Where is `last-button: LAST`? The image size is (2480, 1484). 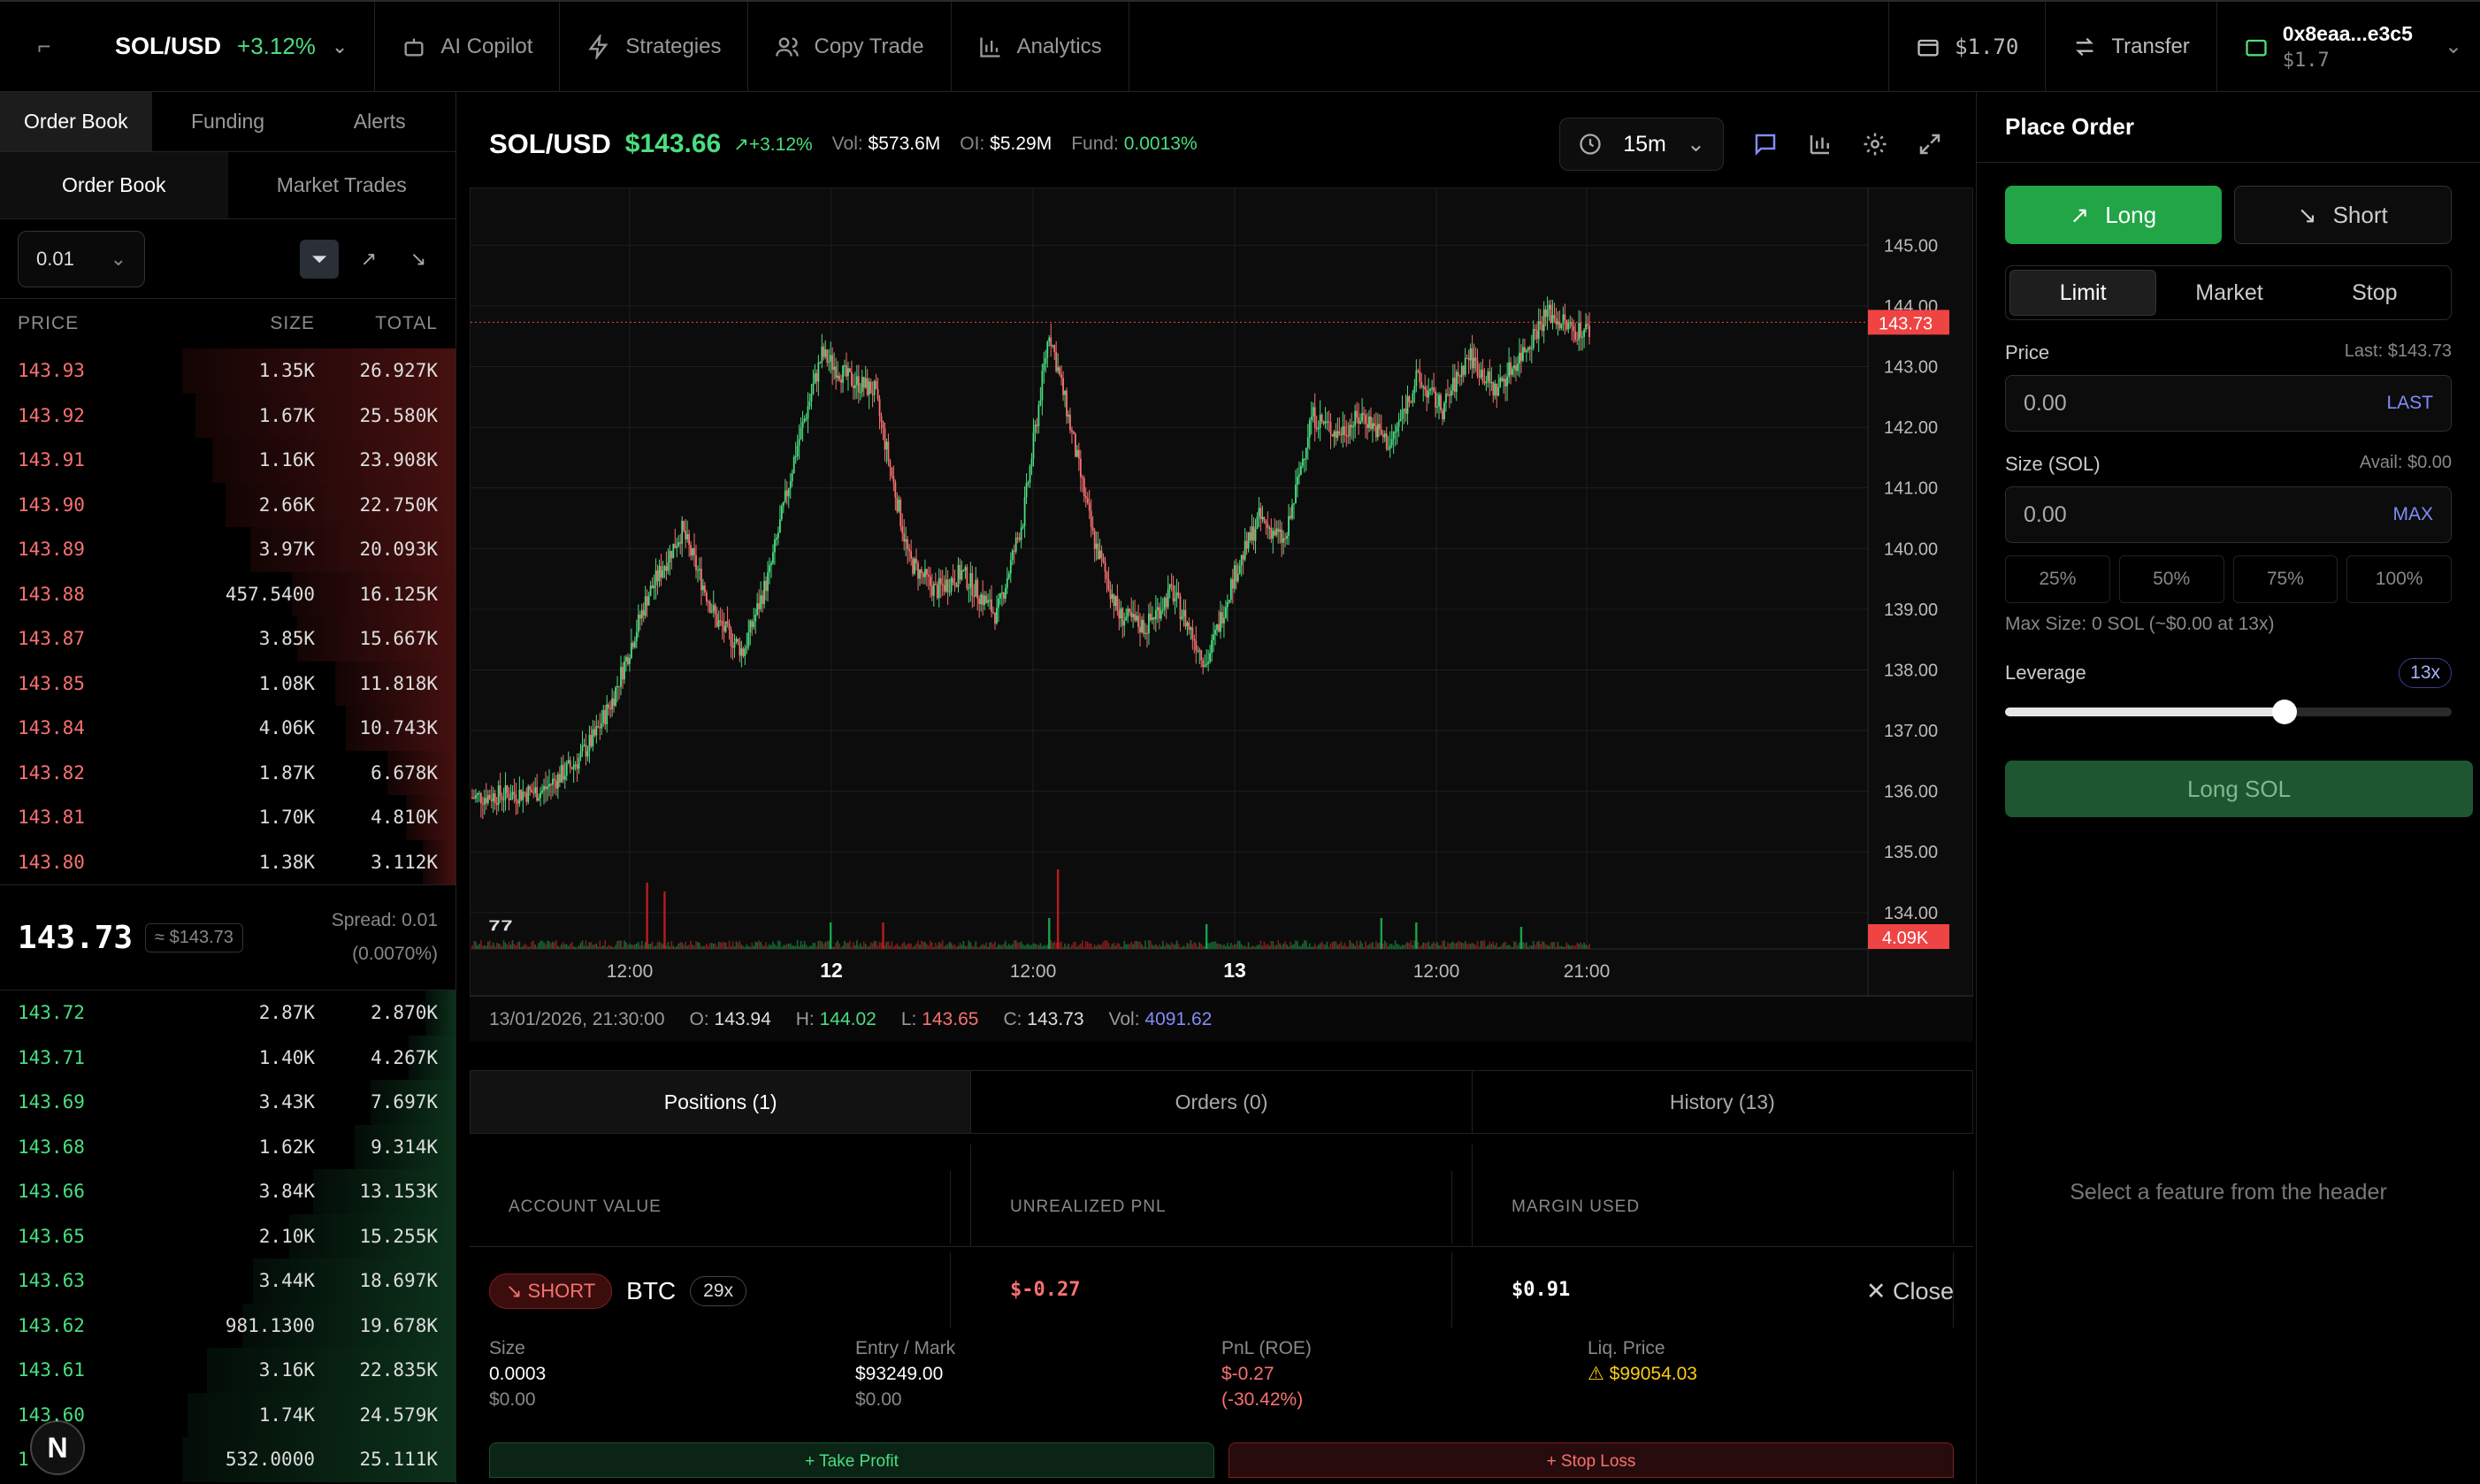 last-button: LAST is located at coordinates (2409, 403).